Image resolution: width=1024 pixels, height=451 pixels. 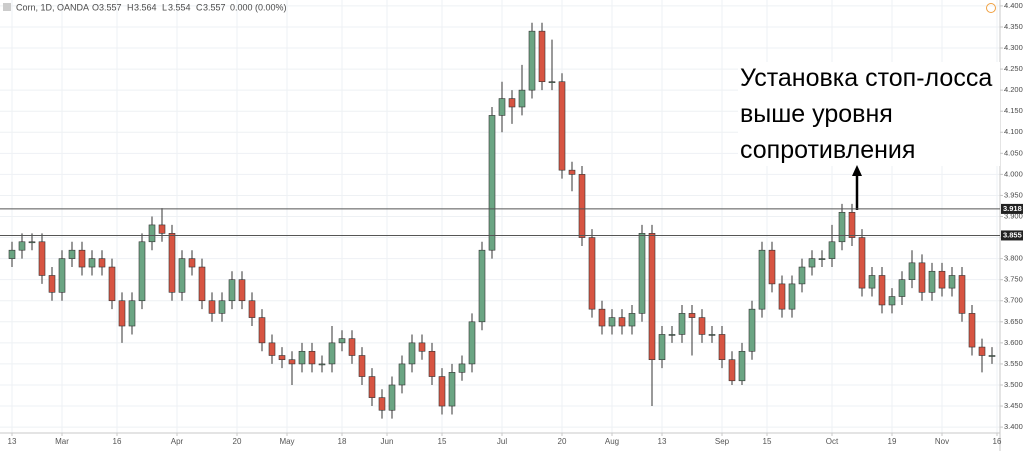 What do you see at coordinates (722, 441) in the screenshot?
I see `x-tick-label: Sep` at bounding box center [722, 441].